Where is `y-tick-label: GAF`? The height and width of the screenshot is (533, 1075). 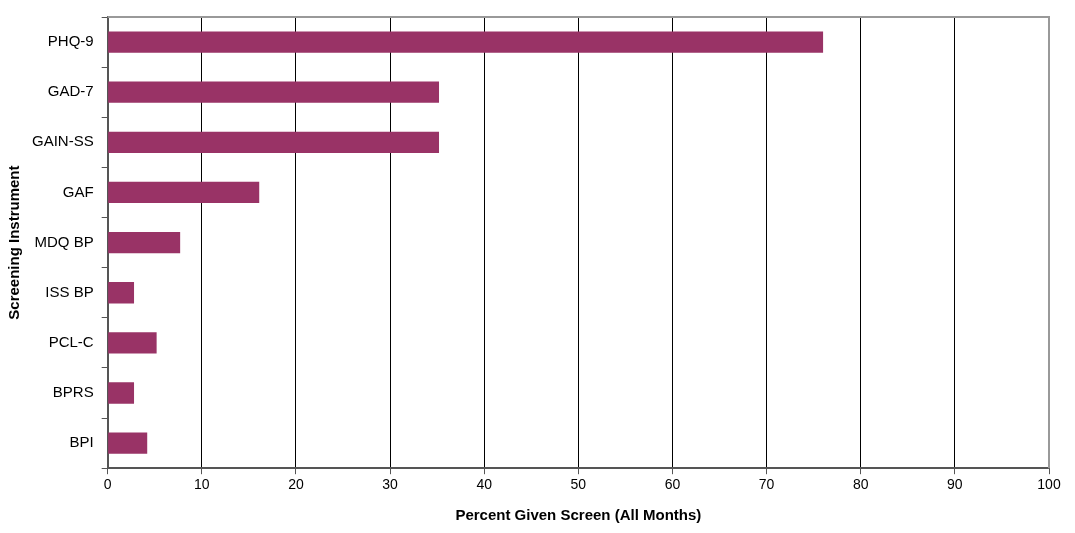 y-tick-label: GAF is located at coordinates (78, 191).